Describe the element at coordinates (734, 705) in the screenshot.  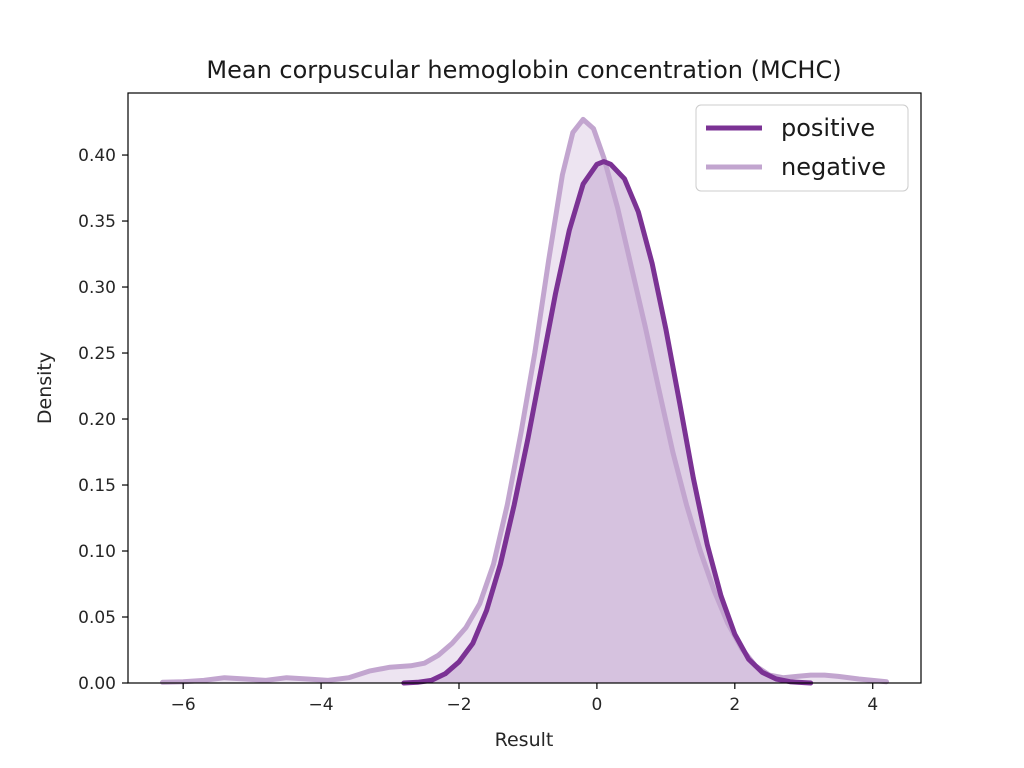
I see `x-tick-label: 2` at that location.